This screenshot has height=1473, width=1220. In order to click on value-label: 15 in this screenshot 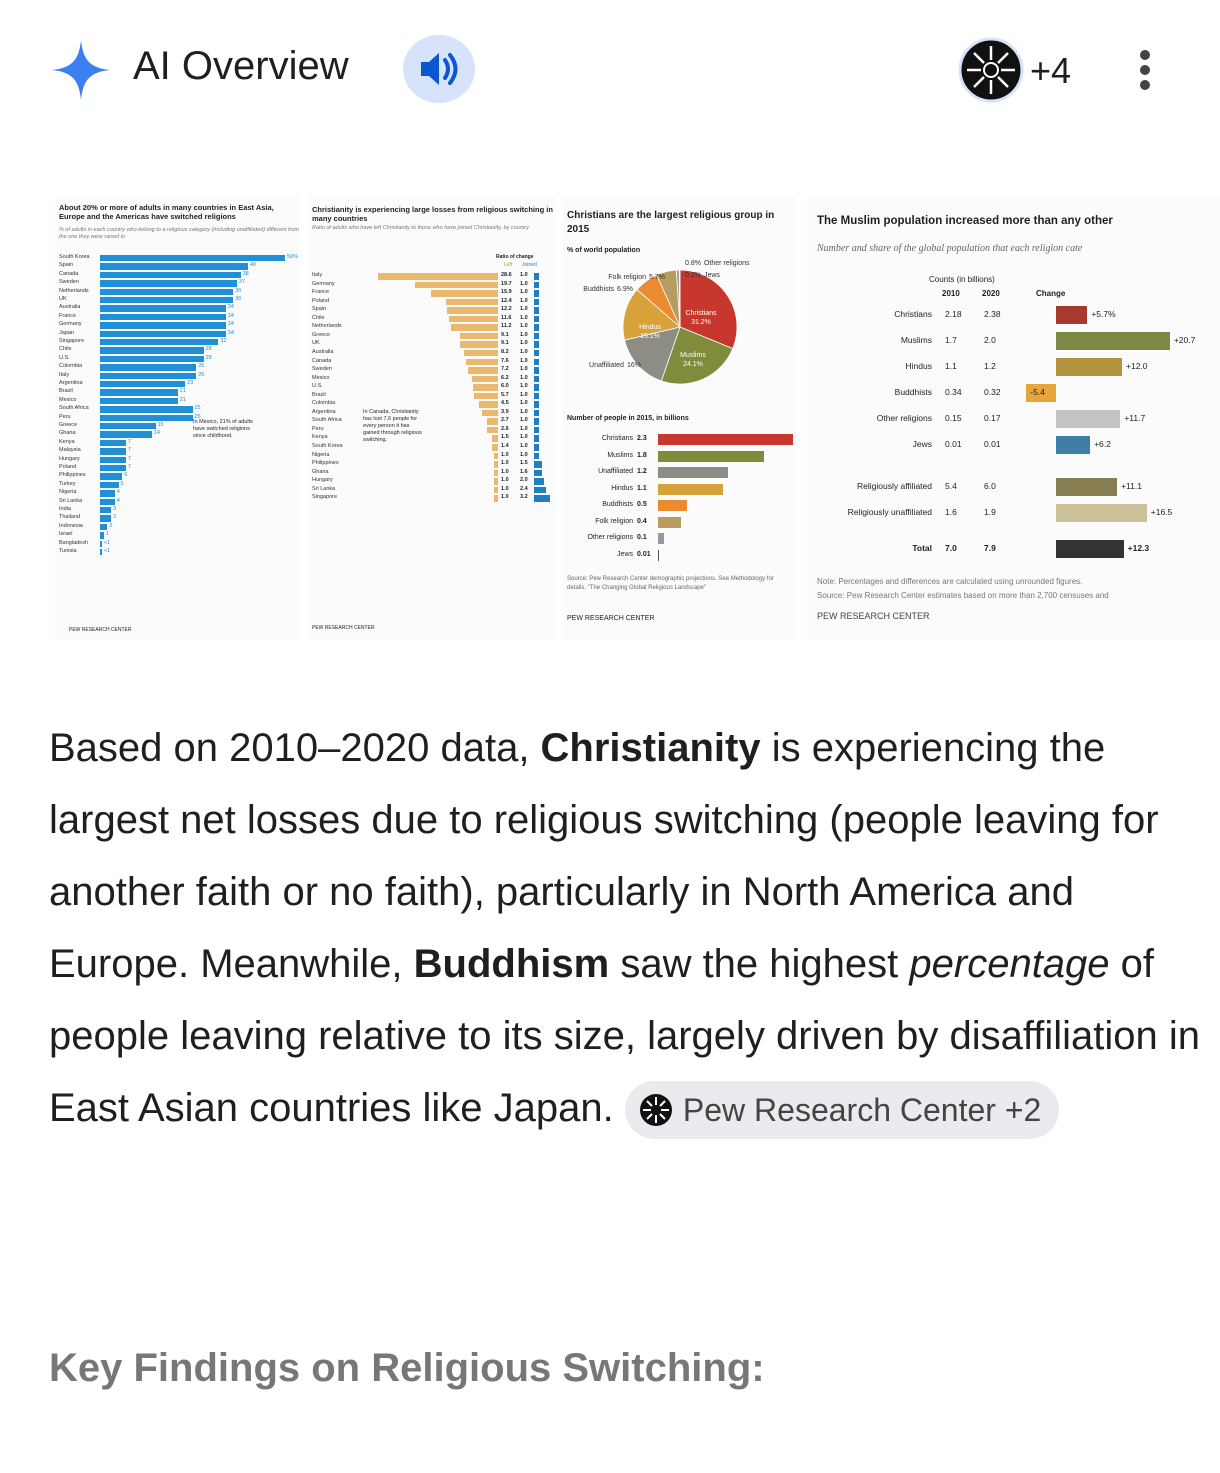, I will do `click(160, 425)`.